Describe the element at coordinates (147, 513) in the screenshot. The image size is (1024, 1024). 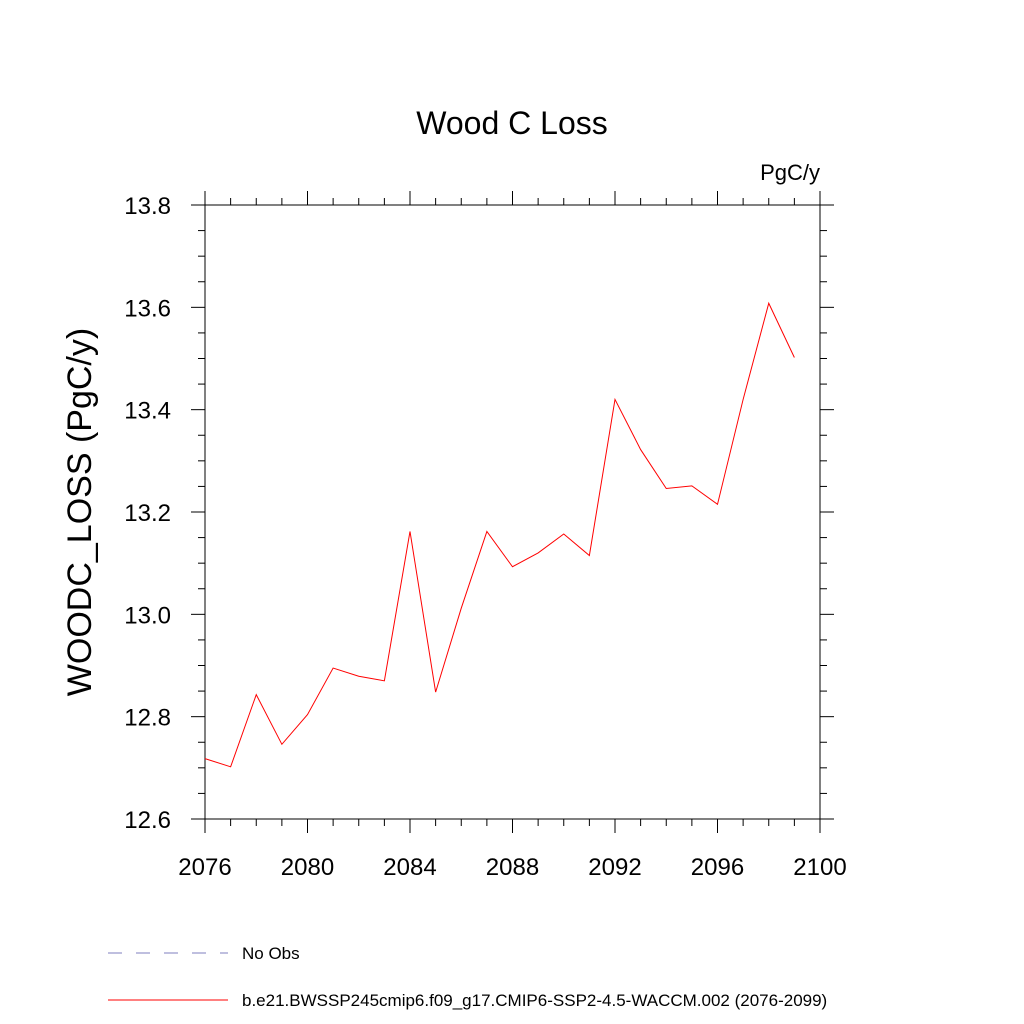
I see `y-tick-label: 13.2` at that location.